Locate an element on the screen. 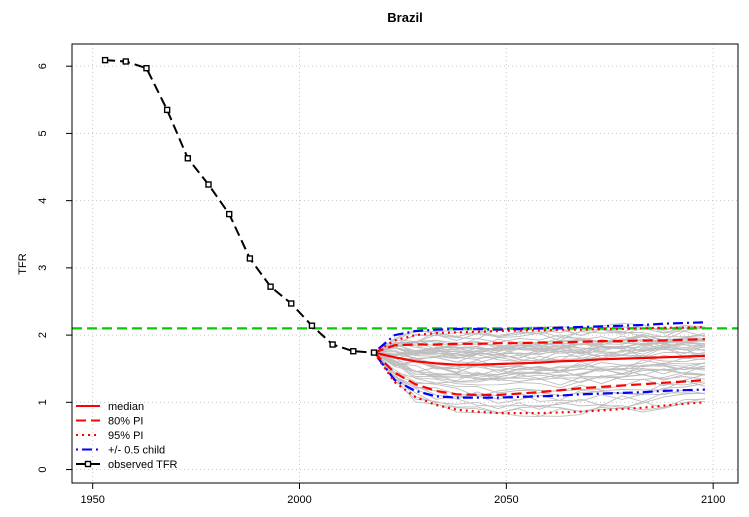 The image size is (749, 517). legend-marker is located at coordinates (88, 464).